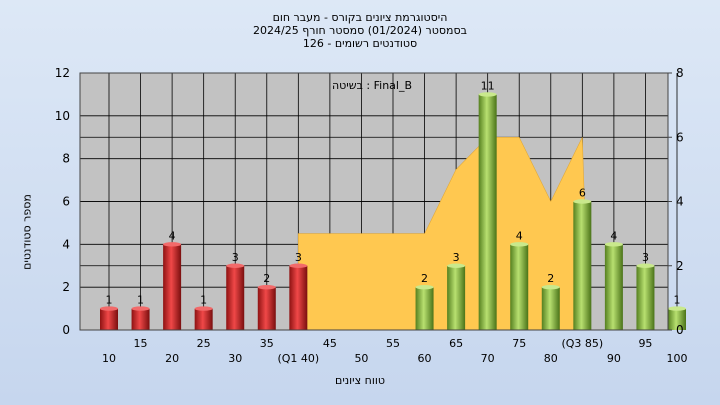 The height and width of the screenshot is (405, 720). I want to click on x-tick-label: 65, so click(456, 343).